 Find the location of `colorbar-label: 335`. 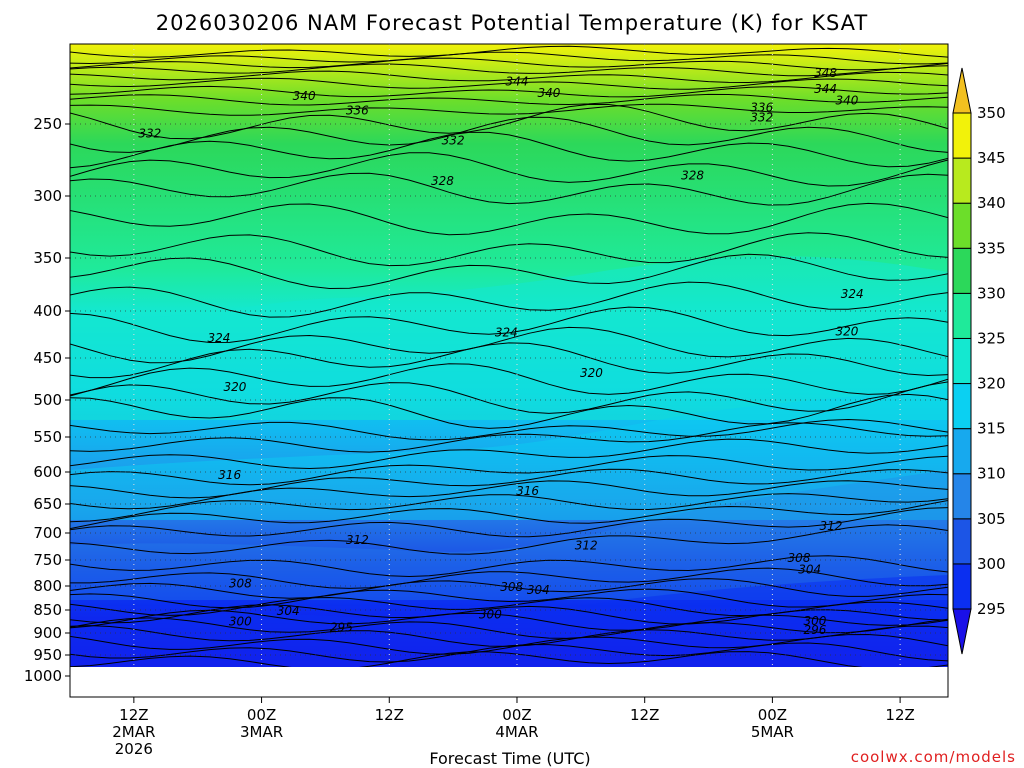

colorbar-label: 335 is located at coordinates (991, 248).